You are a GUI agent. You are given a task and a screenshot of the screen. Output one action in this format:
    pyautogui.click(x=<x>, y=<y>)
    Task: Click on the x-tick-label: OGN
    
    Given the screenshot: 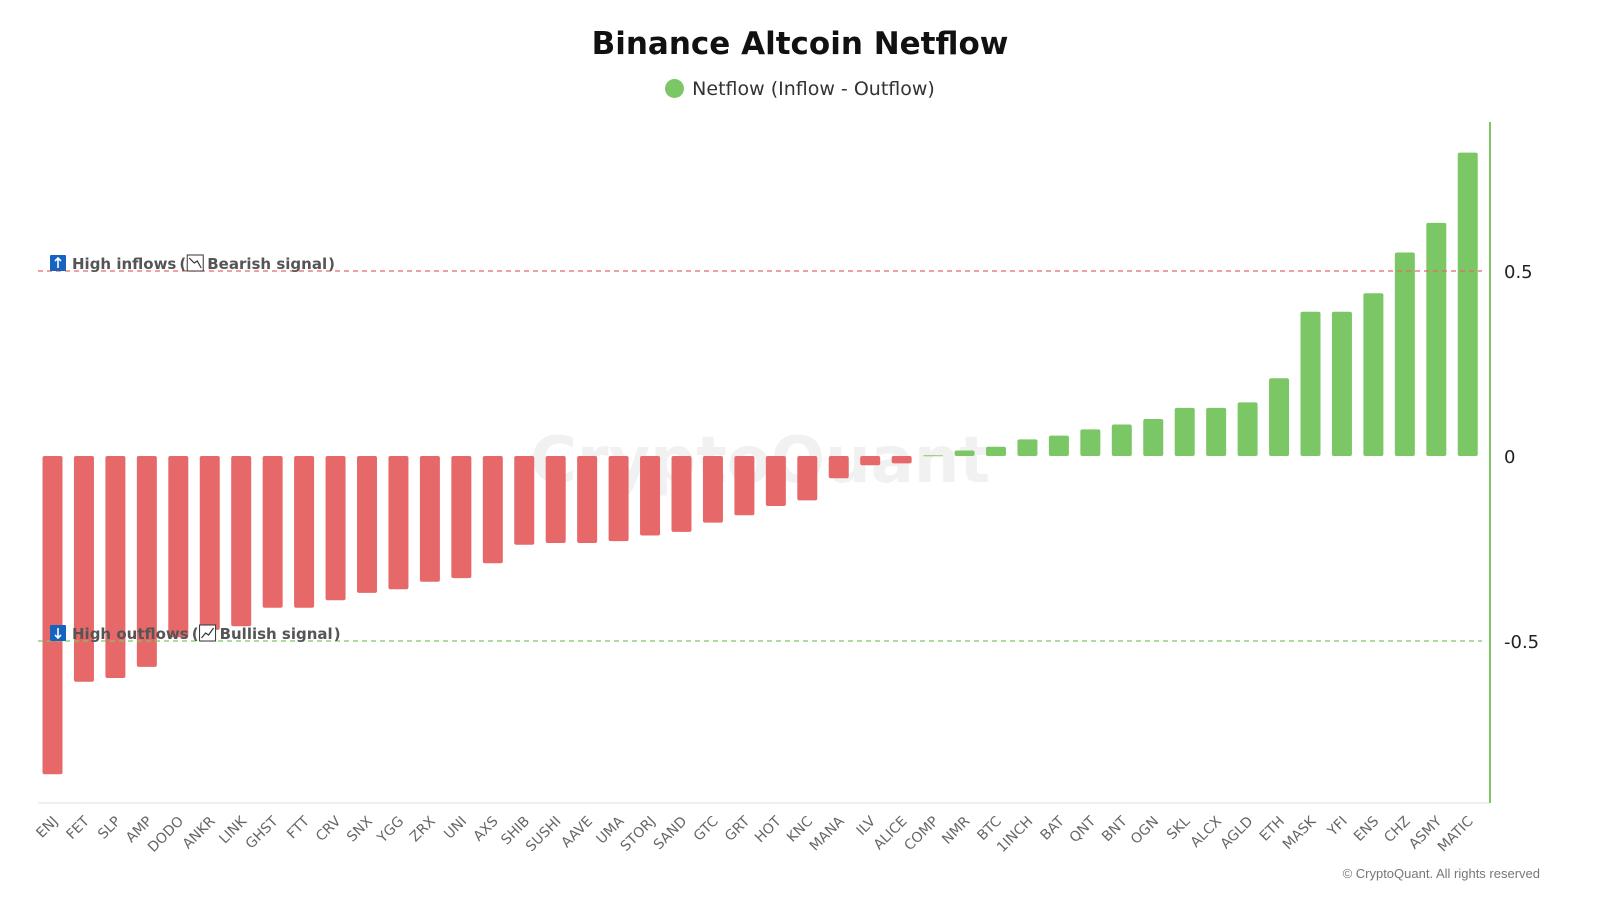 What is the action you would take?
    pyautogui.click(x=1145, y=831)
    